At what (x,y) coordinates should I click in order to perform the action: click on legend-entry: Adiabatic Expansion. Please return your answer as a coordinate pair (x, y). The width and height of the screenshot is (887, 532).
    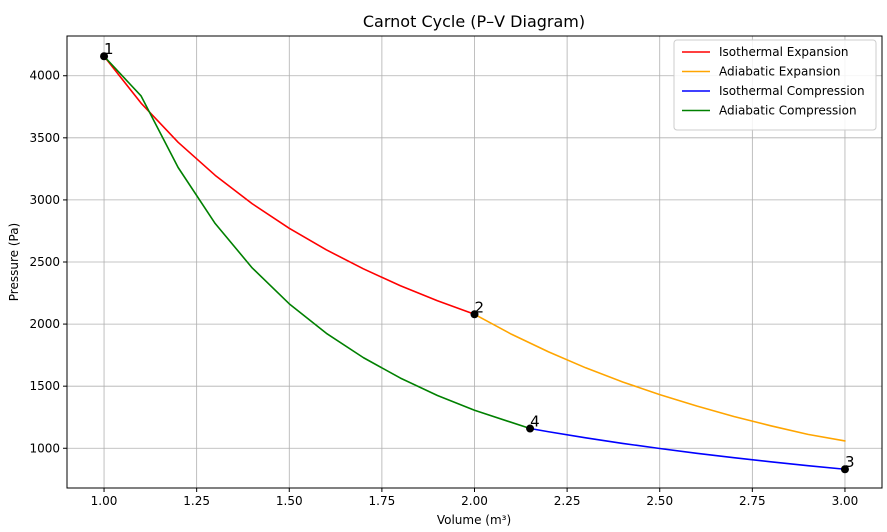
    Looking at the image, I should click on (780, 72).